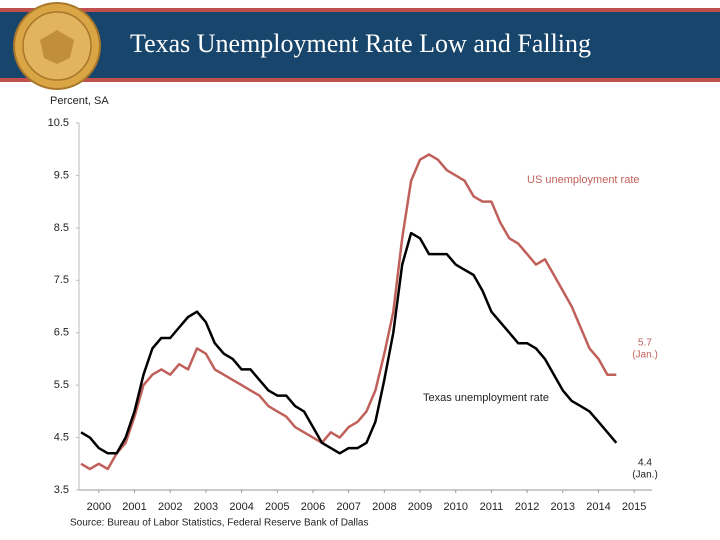 Image resolution: width=720 pixels, height=540 pixels. What do you see at coordinates (384, 507) in the screenshot?
I see `x-tick-label: 2008` at bounding box center [384, 507].